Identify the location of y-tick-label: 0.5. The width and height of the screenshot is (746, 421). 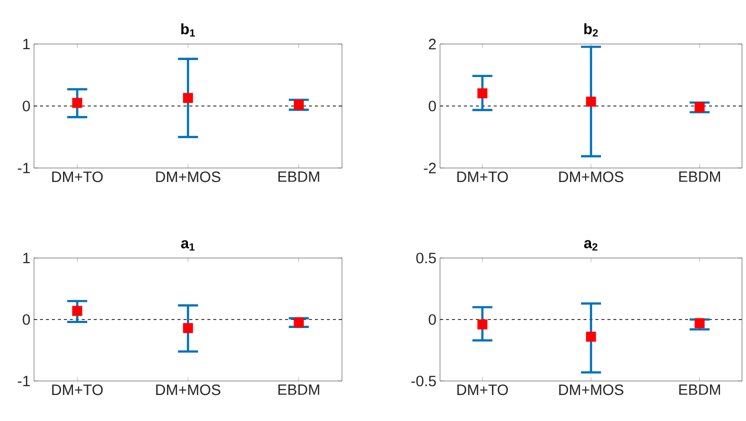
(426, 258).